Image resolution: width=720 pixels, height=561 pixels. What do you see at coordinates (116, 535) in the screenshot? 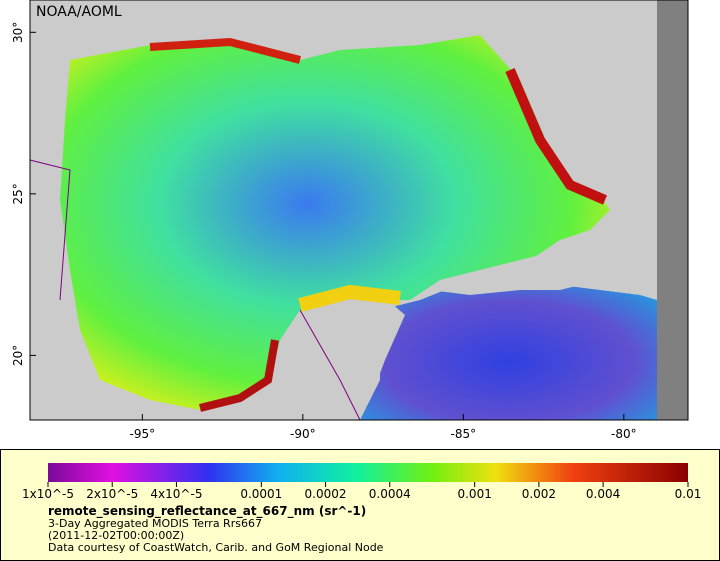
I see `time: (2011-12-02T00:00:00Z)` at bounding box center [116, 535].